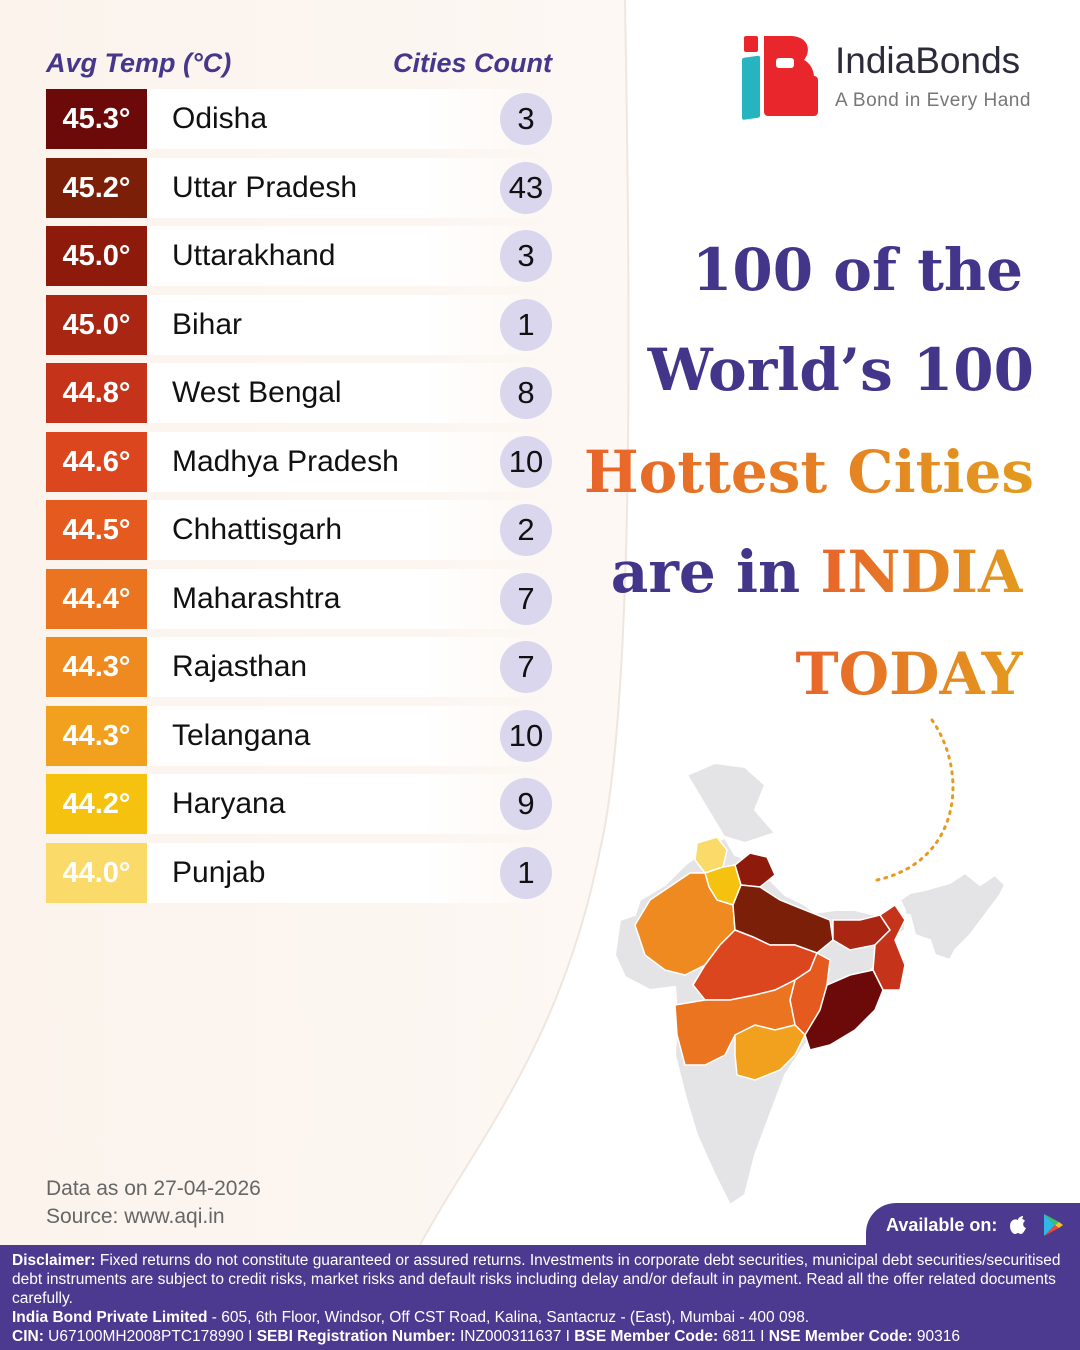  I want to click on bse-label: BSE Member Code:, so click(646, 1336).